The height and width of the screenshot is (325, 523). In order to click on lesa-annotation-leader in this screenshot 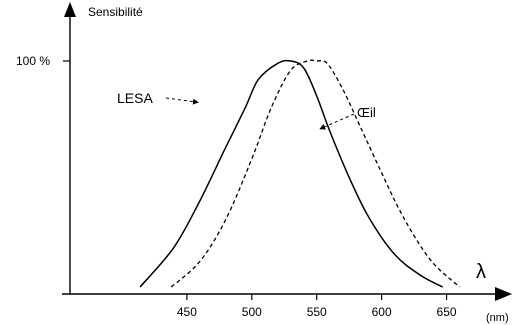, I will do `click(182, 101)`.